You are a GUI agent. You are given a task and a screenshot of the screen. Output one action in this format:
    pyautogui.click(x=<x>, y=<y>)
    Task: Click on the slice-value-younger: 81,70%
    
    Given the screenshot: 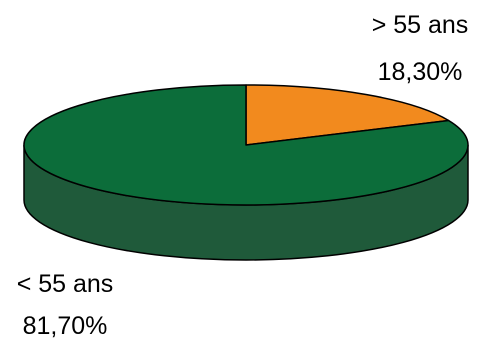 What is the action you would take?
    pyautogui.click(x=65, y=326)
    